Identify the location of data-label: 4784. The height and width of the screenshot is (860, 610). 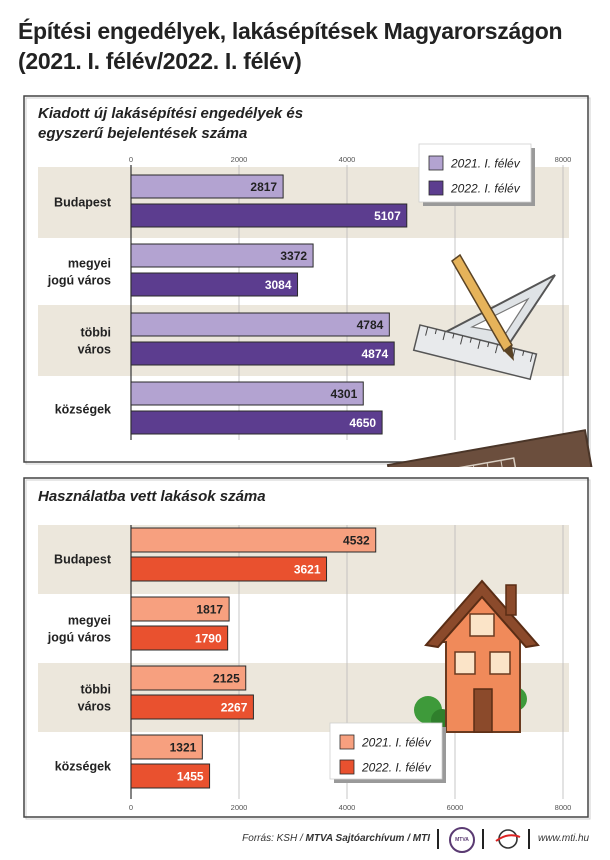
(370, 325).